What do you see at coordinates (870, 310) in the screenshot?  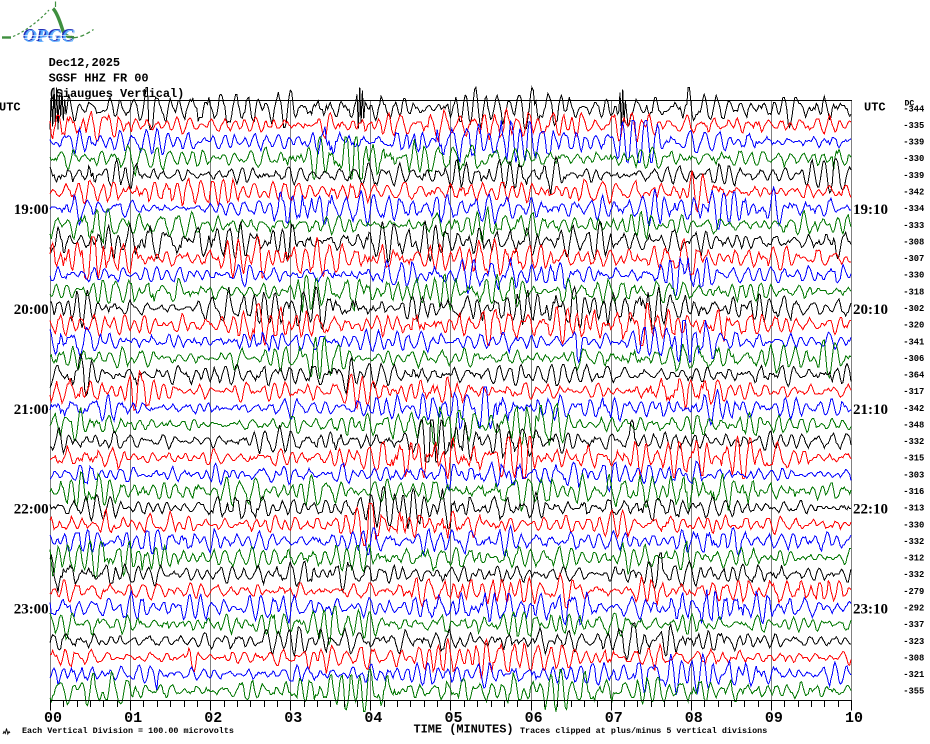 I see `svg-text: 20:10` at bounding box center [870, 310].